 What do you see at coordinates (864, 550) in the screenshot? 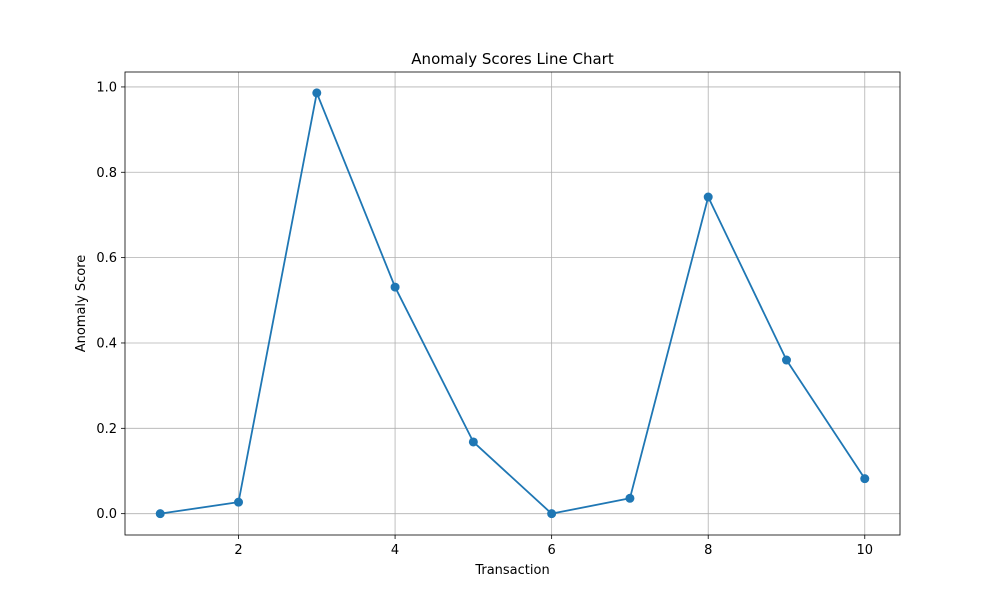
I see `x-tick-label: 10` at bounding box center [864, 550].